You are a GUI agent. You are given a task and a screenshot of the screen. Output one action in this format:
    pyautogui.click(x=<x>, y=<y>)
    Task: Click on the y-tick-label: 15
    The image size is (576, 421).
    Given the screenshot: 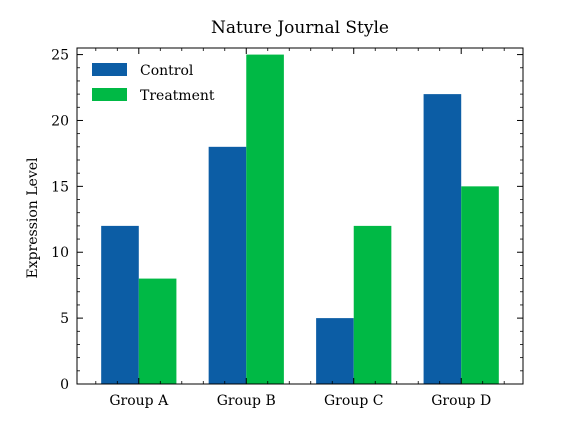 What is the action you would take?
    pyautogui.click(x=60, y=187)
    